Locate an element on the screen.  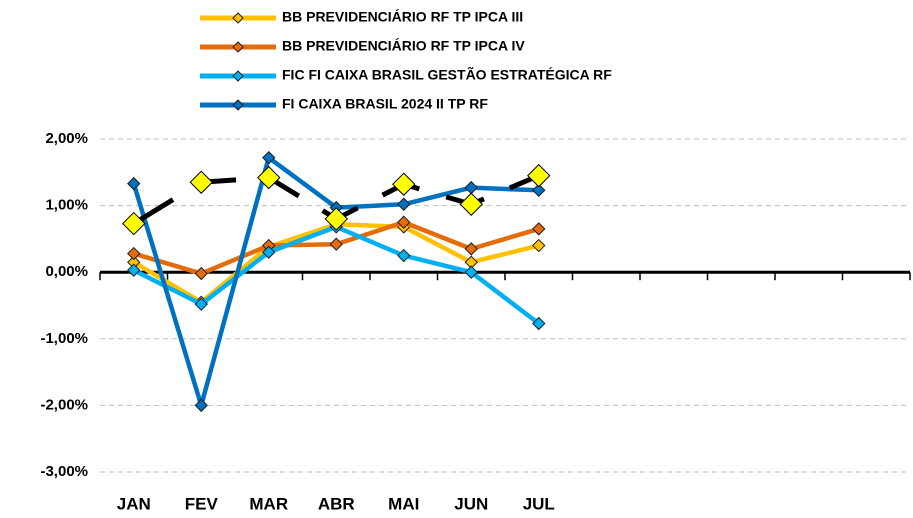
x-tick-label: JUN is located at coordinates (471, 503).